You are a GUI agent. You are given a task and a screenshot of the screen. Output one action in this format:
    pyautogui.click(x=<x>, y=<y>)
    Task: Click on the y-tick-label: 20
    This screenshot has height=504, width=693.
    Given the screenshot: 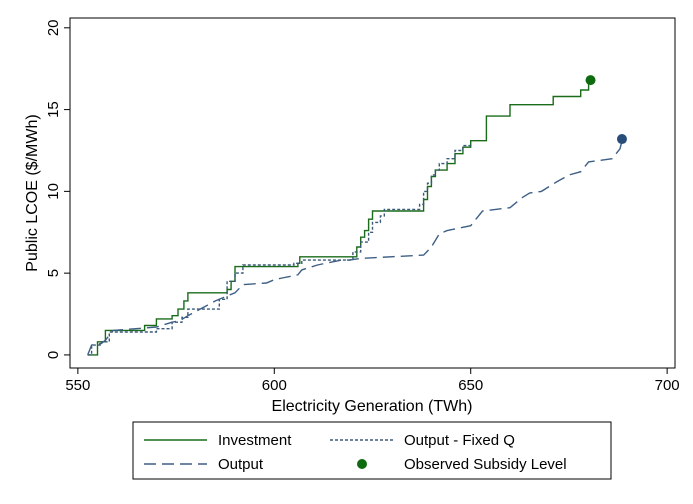 What is the action you would take?
    pyautogui.click(x=53, y=27)
    